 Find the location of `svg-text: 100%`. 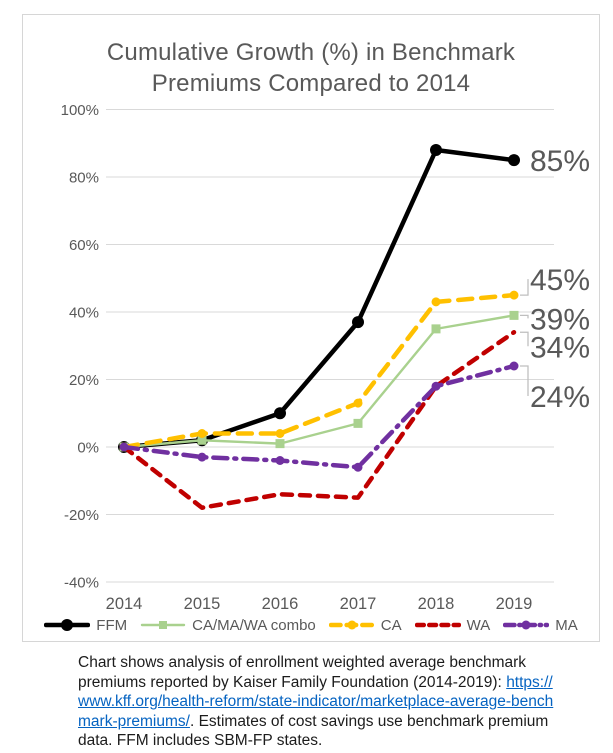

svg-text: 100% is located at coordinates (80, 110).